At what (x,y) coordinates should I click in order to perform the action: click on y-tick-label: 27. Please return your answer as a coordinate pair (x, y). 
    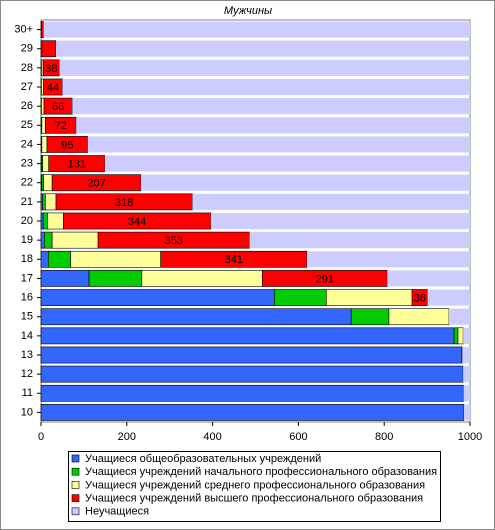
    Looking at the image, I should click on (27, 87).